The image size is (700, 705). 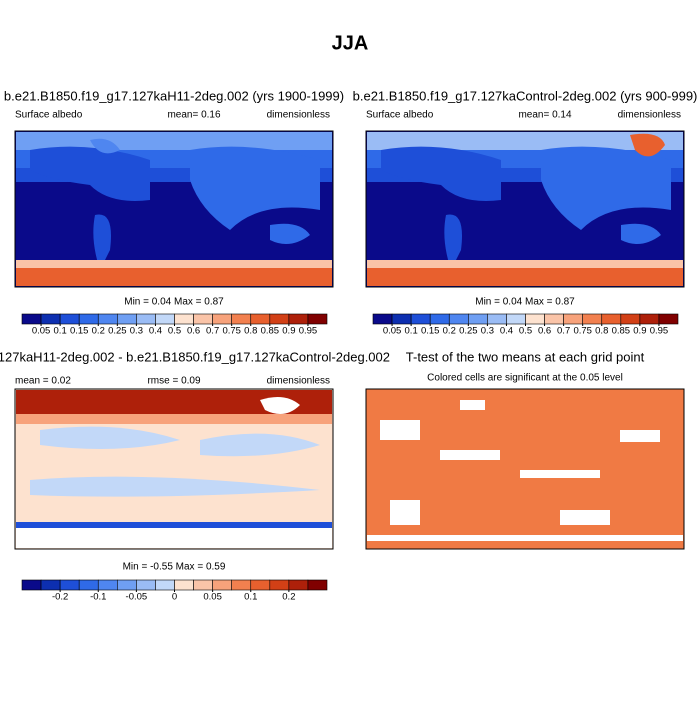 What do you see at coordinates (659, 331) in the screenshot?
I see `colorbar-label: 0.95` at bounding box center [659, 331].